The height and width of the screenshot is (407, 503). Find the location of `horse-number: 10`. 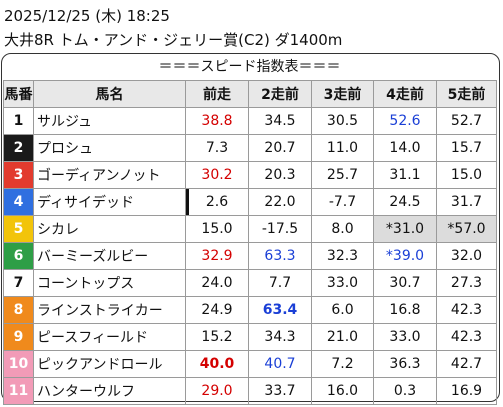

horse-number: 10 is located at coordinates (18, 364).